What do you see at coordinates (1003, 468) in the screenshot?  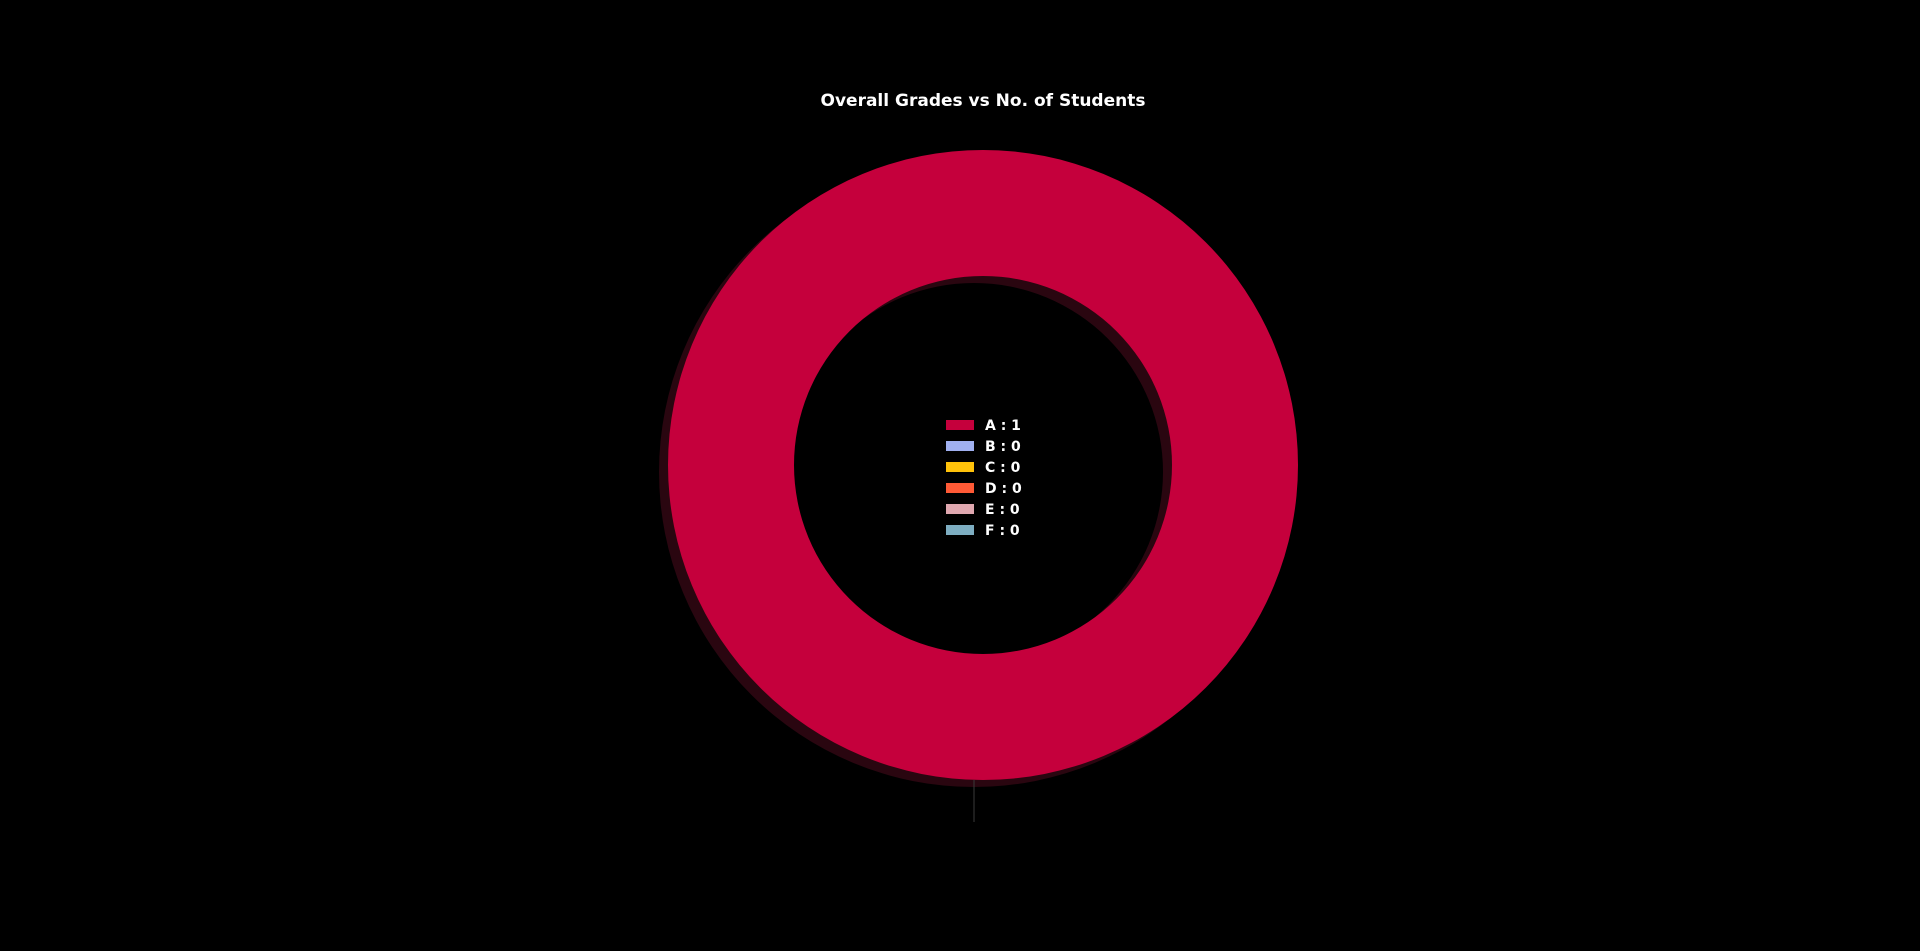 I see `legend-label-c: C : 0` at bounding box center [1003, 468].